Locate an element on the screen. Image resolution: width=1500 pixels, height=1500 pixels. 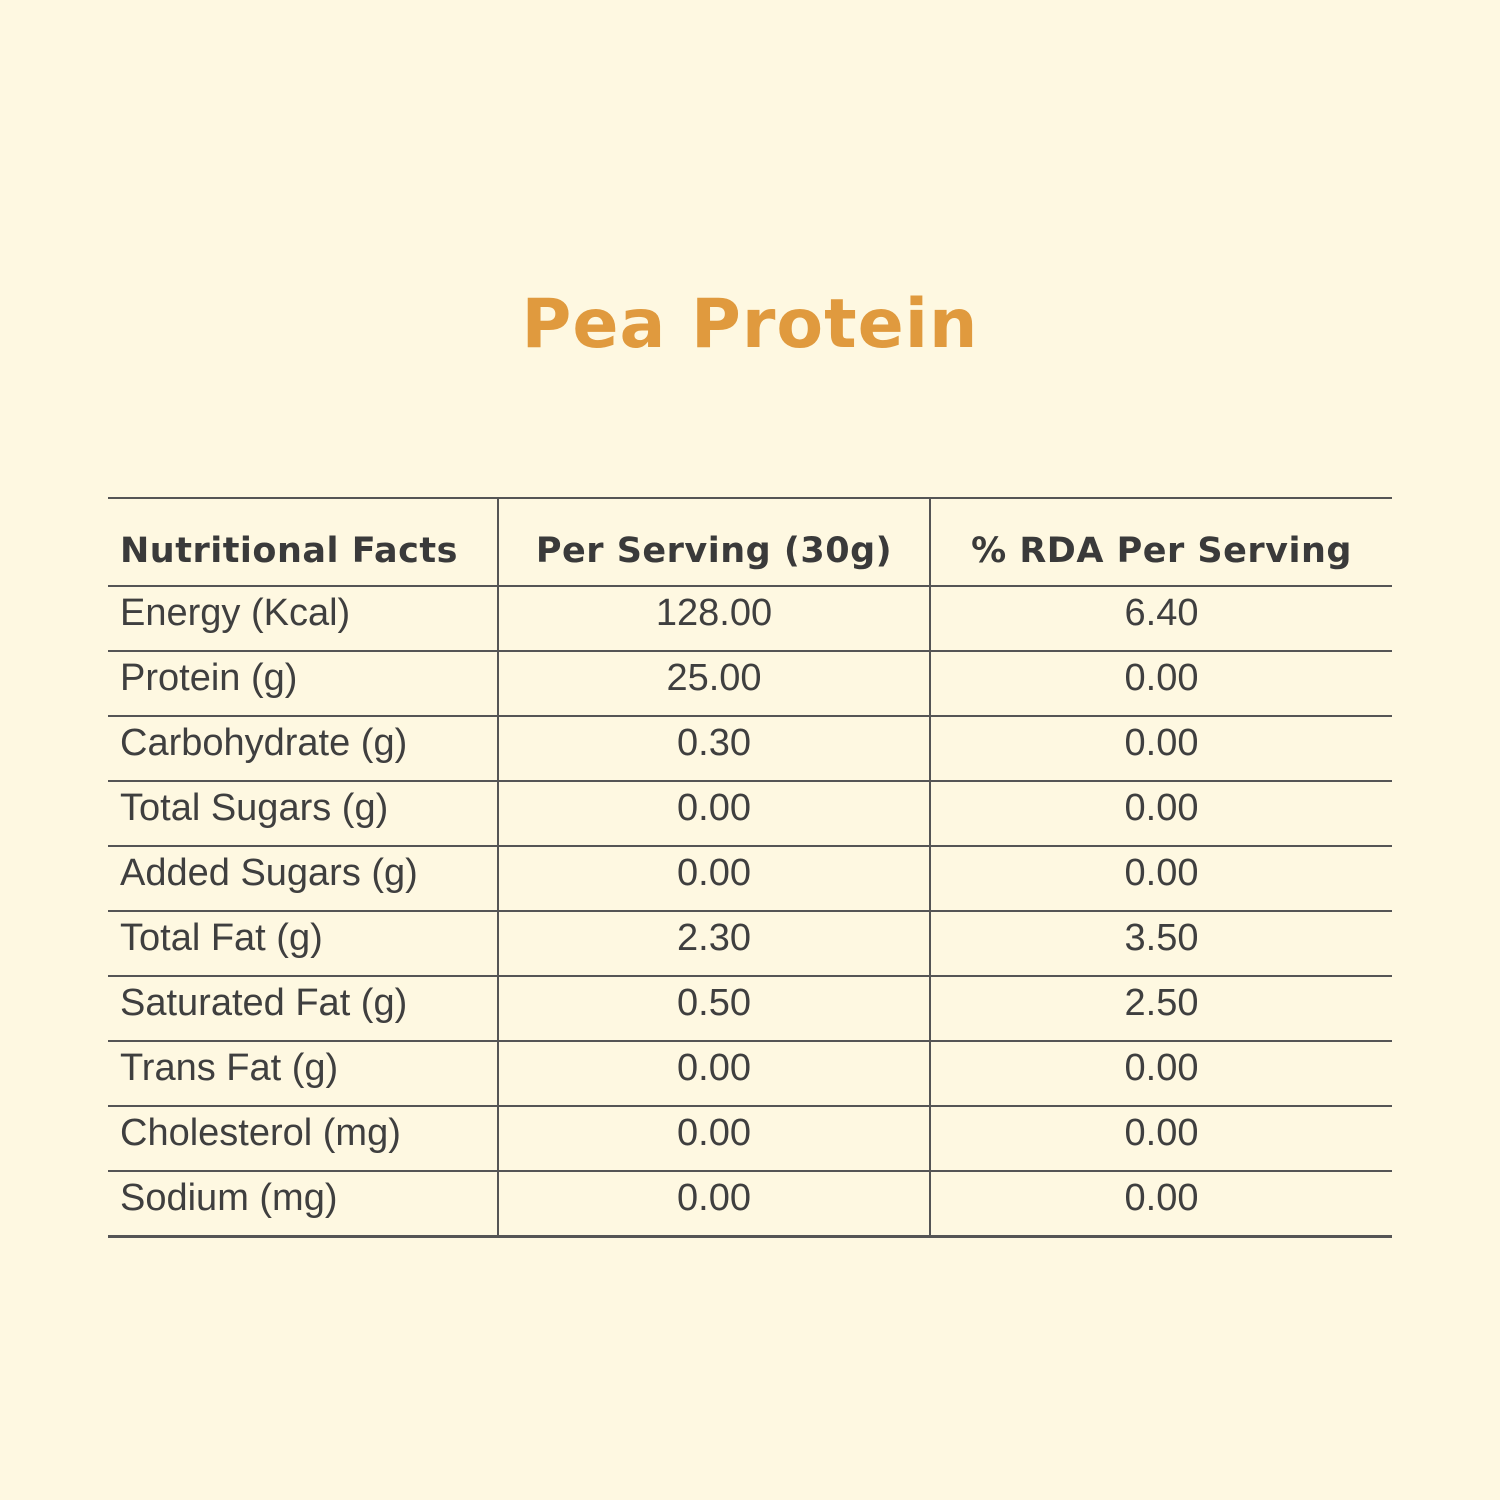
table-row: Total Fat (g) 2.30 3.50 is located at coordinates (750, 944).